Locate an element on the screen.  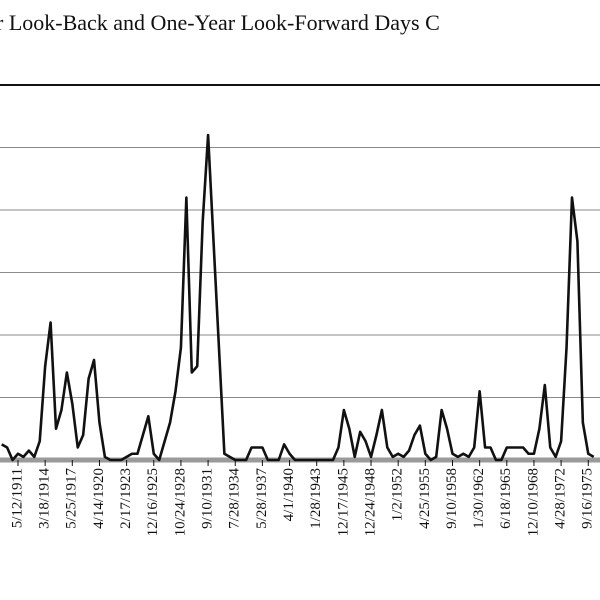
x-tick-label: 4/28/1972 is located at coordinates (561, 498).